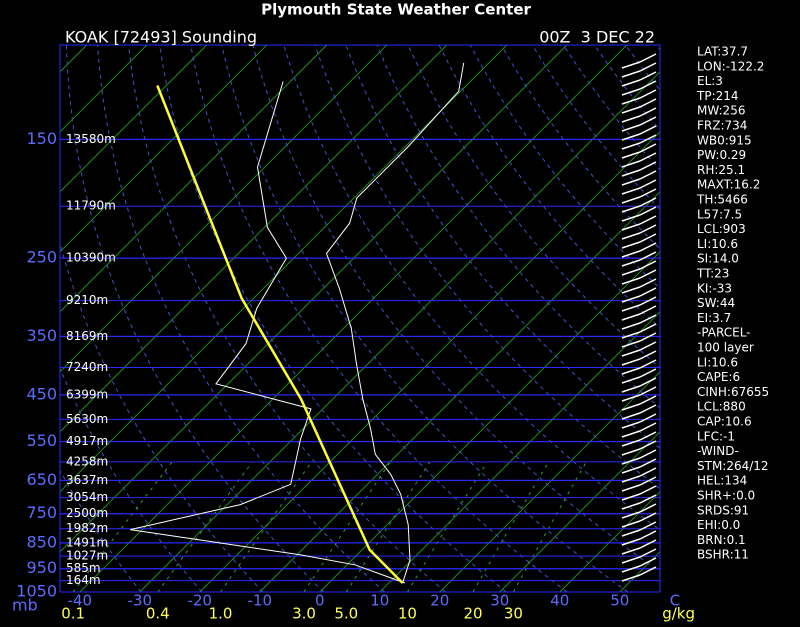  I want to click on sounding-index: LCL:903, so click(721, 229).